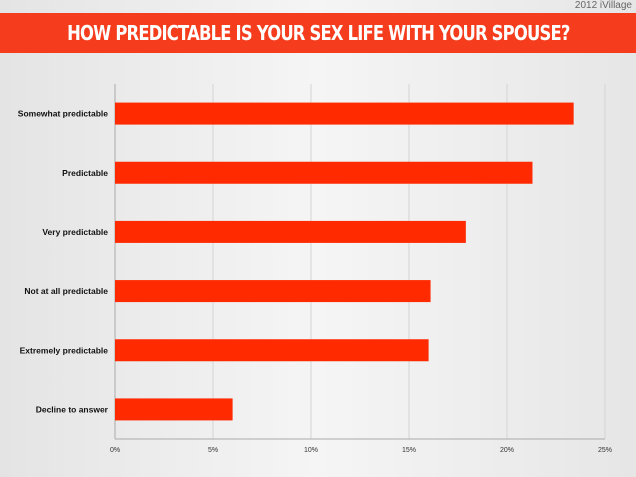 The image size is (636, 477). I want to click on x-tick-label: 5%, so click(213, 450).